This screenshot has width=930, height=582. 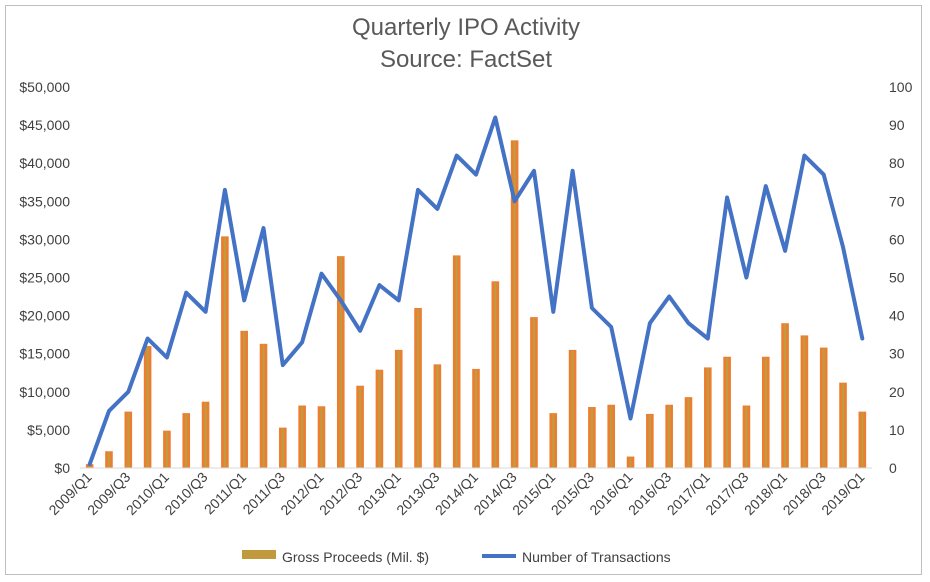 I want to click on bar-2014-Q2, so click(x=495, y=374).